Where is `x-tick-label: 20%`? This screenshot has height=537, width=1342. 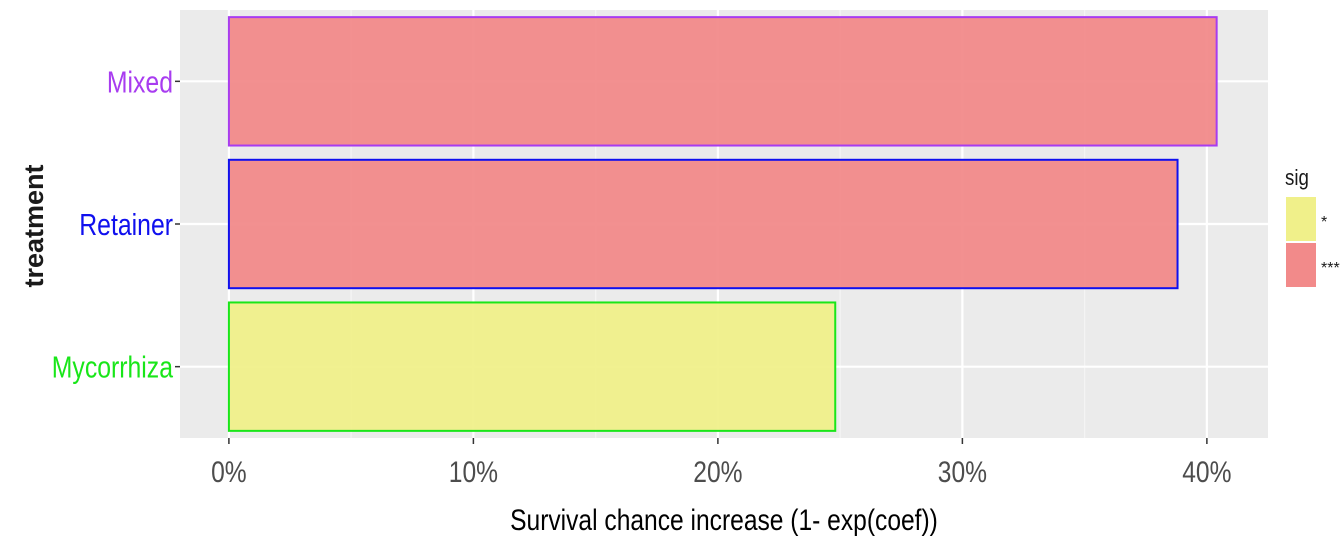 x-tick-label: 20% is located at coordinates (717, 472).